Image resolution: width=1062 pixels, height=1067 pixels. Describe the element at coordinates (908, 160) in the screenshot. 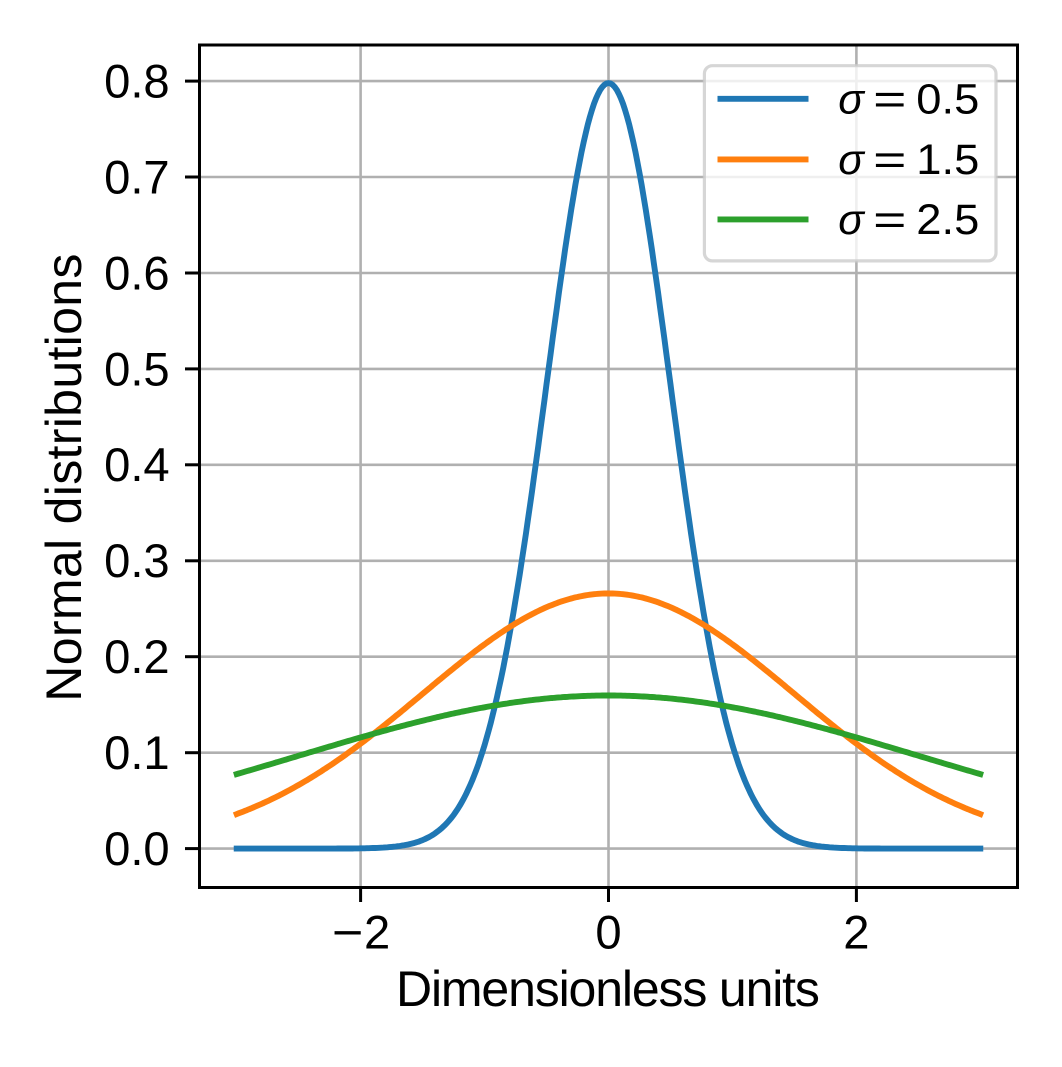

I see `svg-text:σ=1.5: σ = 1.5` at that location.